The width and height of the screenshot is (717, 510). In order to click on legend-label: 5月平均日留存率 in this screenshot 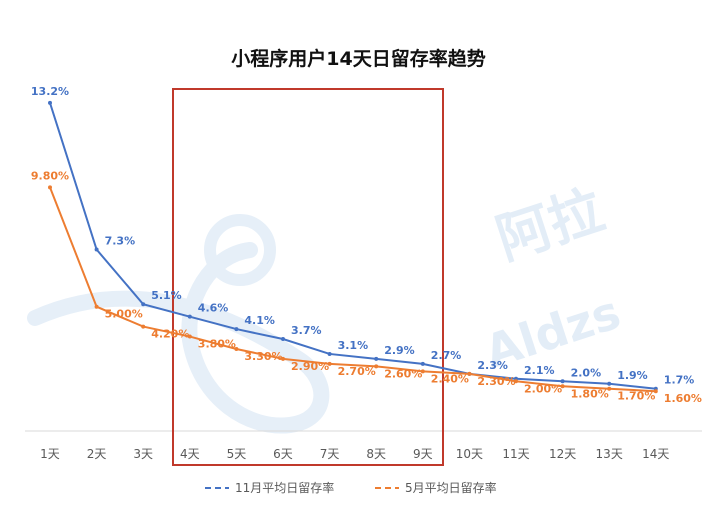, I will do `click(451, 487)`.